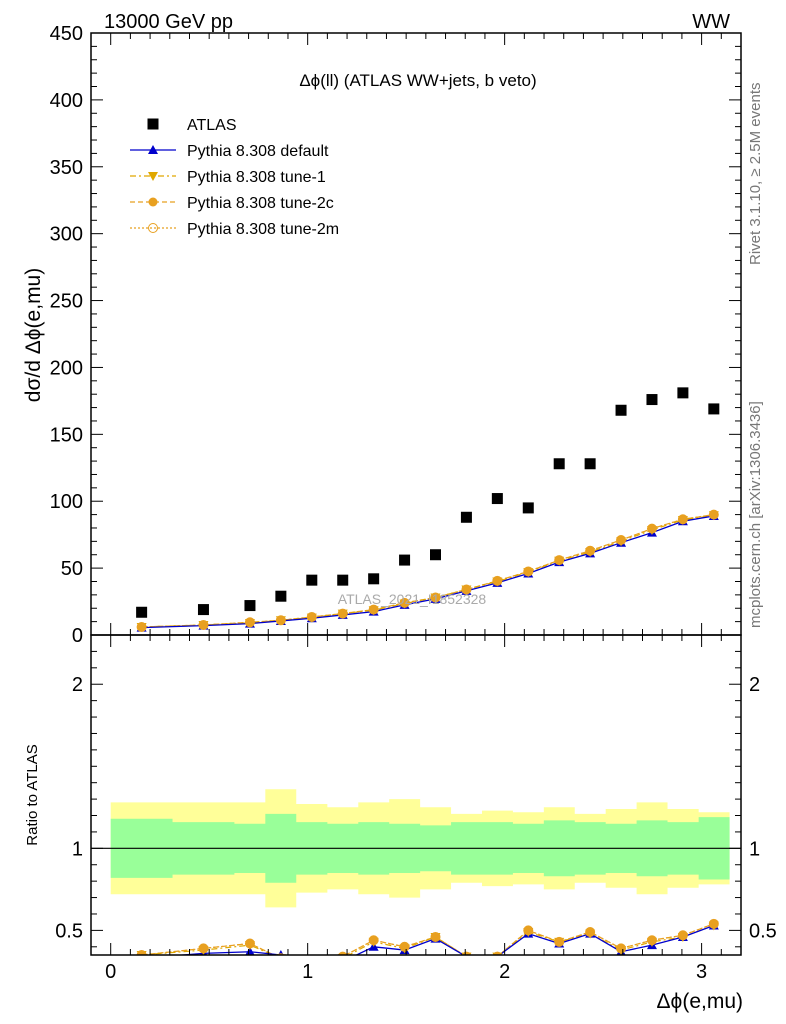 The height and width of the screenshot is (1024, 786). I want to click on legend-entry-label: Pythia 8.308 tune-2m, so click(263, 229).